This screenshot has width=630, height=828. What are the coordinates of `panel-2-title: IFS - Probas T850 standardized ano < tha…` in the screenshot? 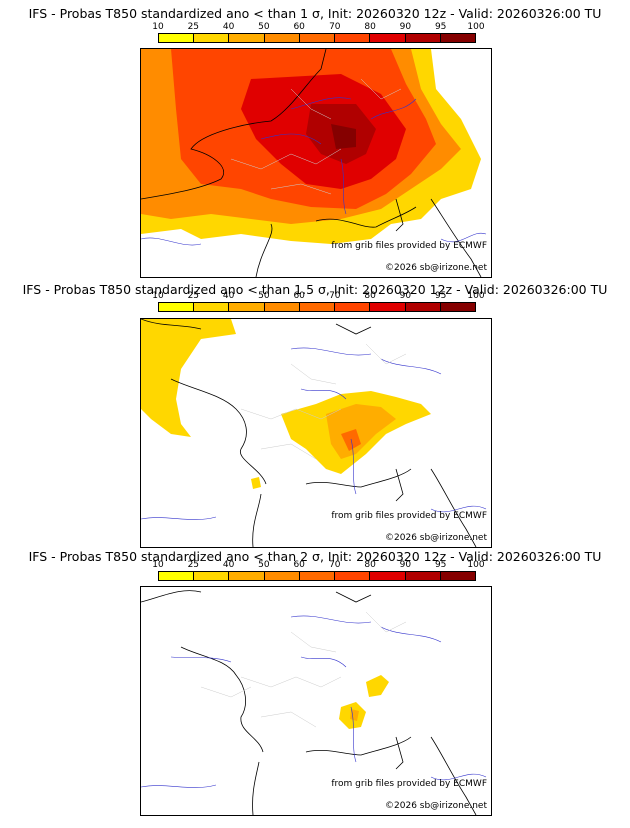 It's located at (315, 289).